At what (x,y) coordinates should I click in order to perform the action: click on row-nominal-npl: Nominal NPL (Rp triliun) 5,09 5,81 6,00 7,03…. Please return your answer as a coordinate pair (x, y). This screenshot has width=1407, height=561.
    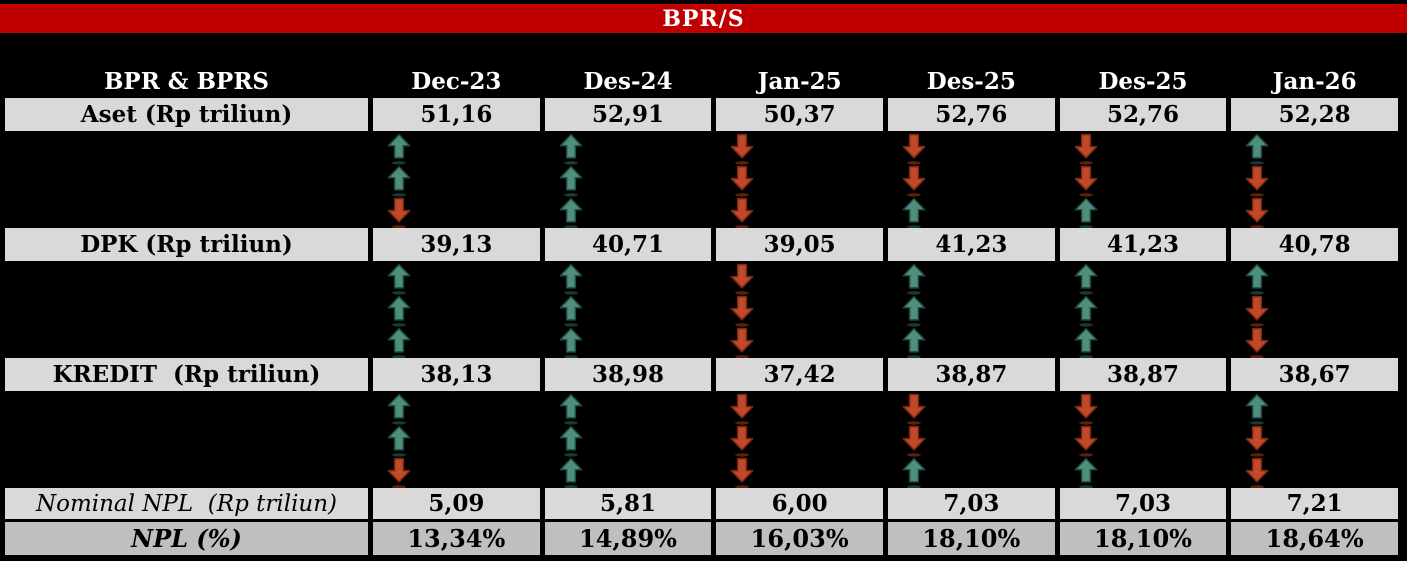
    Looking at the image, I should click on (701, 503).